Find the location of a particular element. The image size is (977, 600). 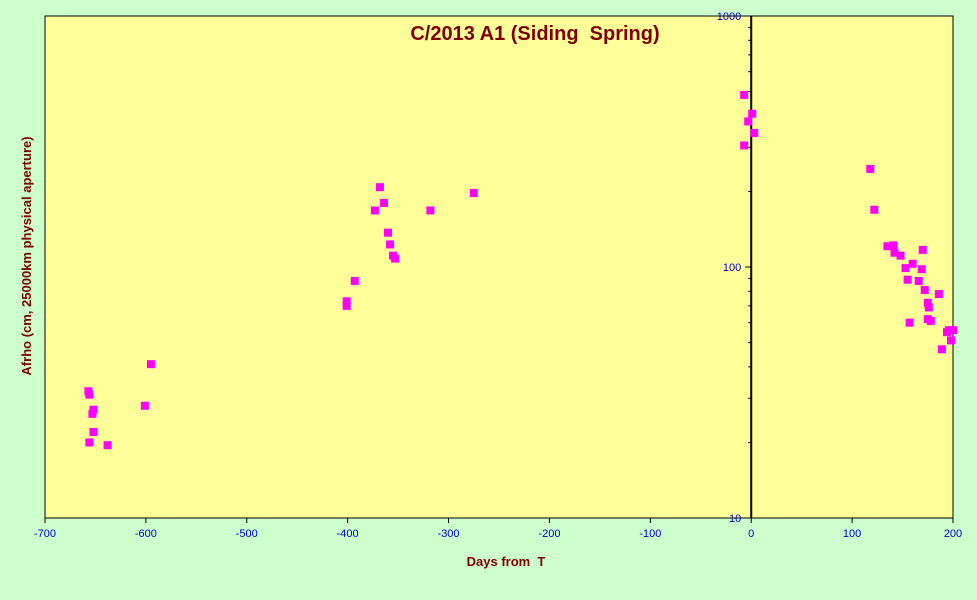

x-tick-label: -200 is located at coordinates (549, 534).